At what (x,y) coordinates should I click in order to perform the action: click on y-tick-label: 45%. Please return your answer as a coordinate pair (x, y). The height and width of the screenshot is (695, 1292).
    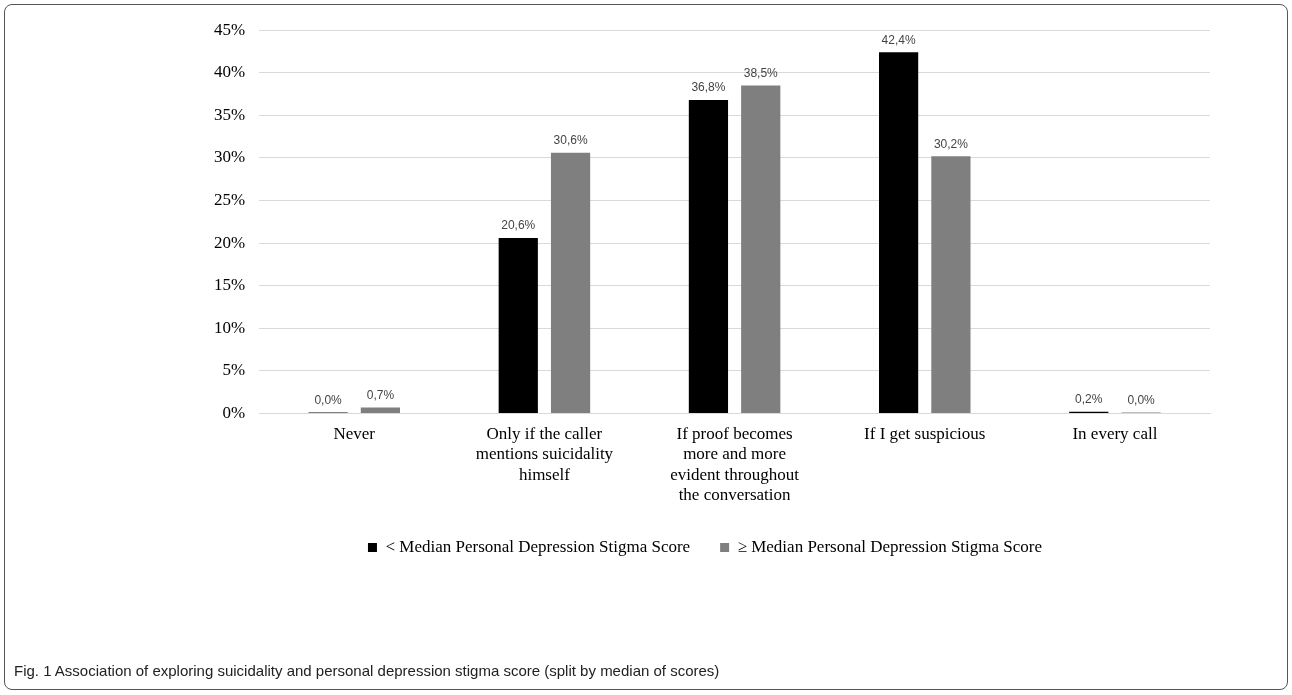
    Looking at the image, I should click on (229, 29).